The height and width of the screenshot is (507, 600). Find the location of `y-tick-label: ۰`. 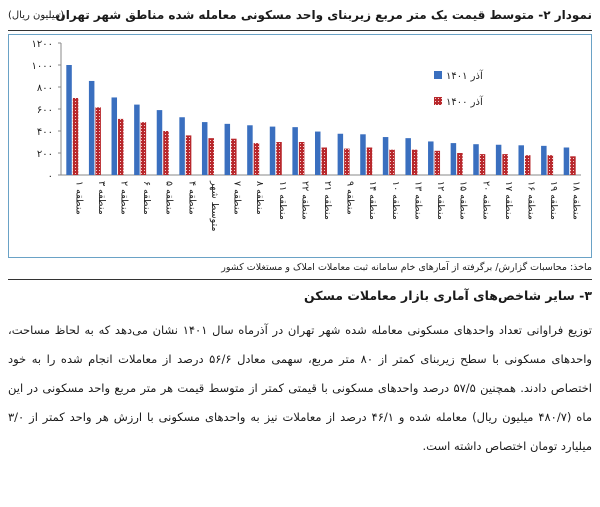

y-tick-label: ۰ is located at coordinates (50, 176).